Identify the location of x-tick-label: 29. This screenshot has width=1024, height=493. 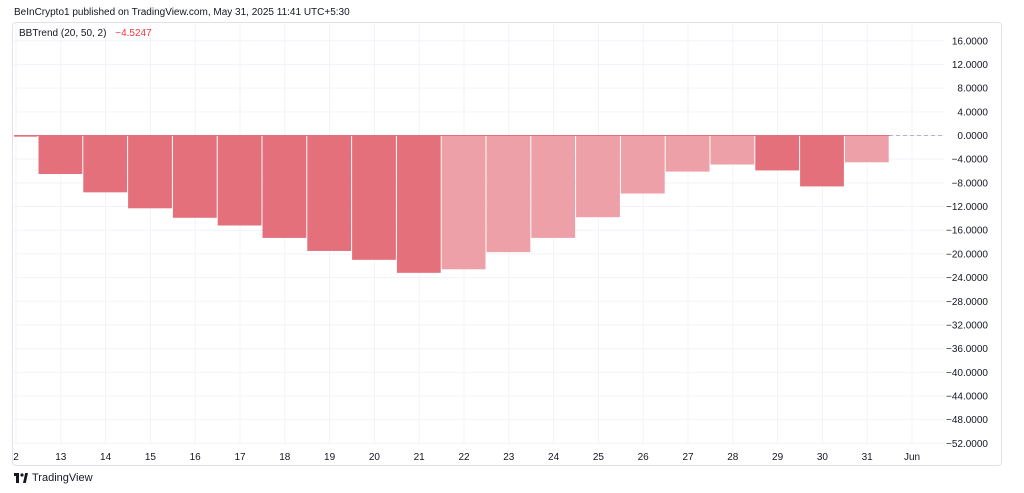
(778, 457).